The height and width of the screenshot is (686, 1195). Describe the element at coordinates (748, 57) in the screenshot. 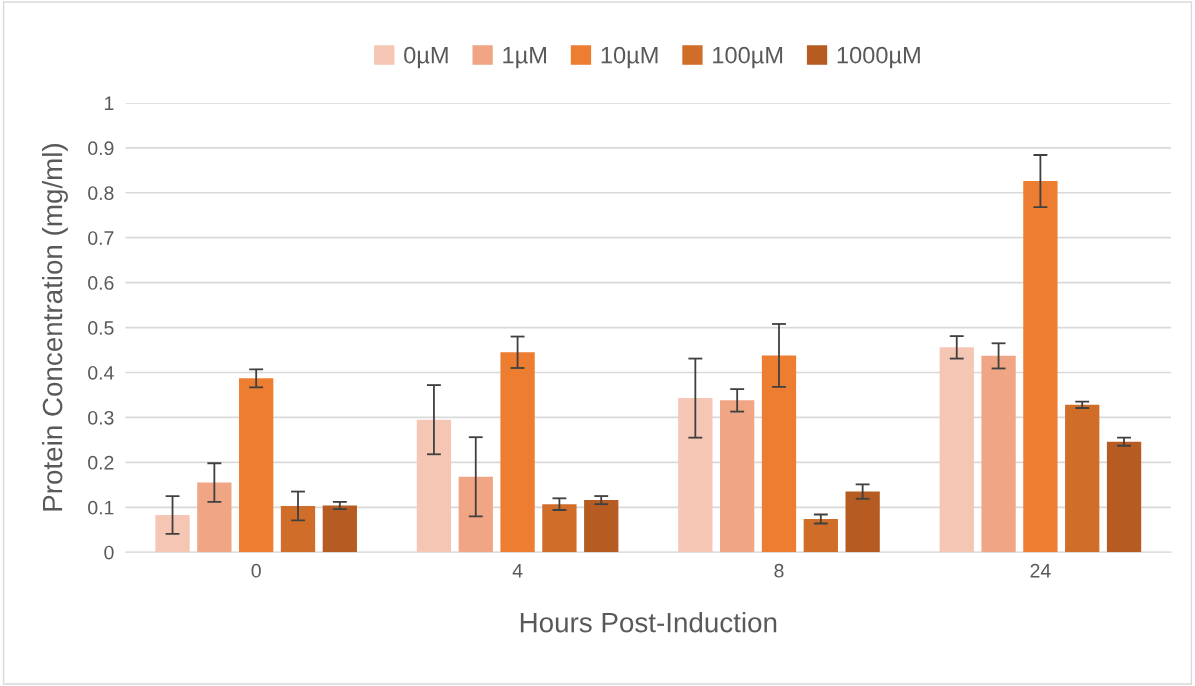

I see `legend-label: 100µM` at that location.